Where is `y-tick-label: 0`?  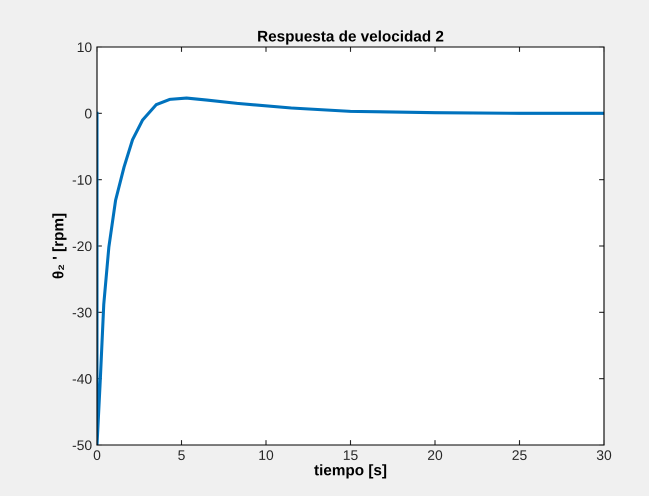 y-tick-label: 0 is located at coordinates (88, 113).